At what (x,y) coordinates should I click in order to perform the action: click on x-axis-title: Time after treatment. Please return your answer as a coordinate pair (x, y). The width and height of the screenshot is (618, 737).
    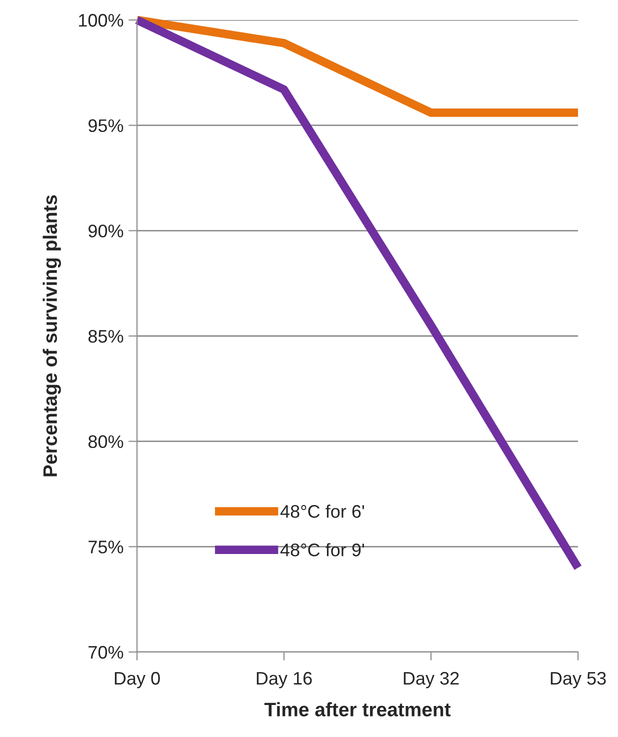
    Looking at the image, I should click on (357, 709).